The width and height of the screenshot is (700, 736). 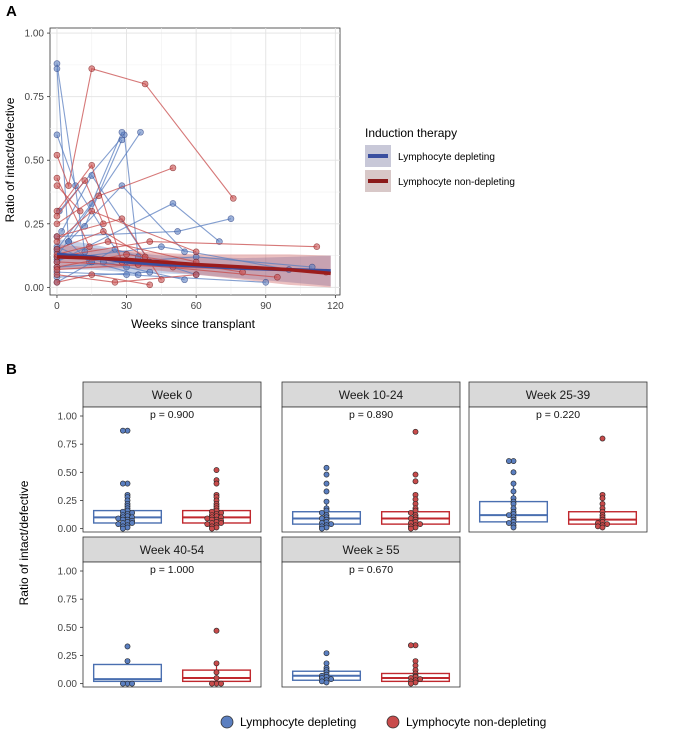 I want to click on facet-3-y-tick-label-3: 0.75, so click(x=68, y=600).